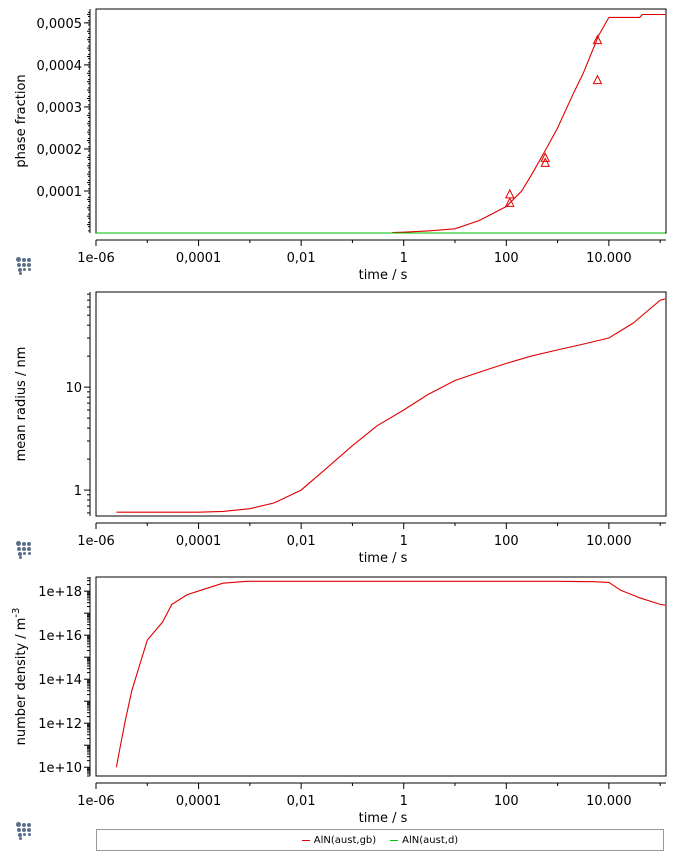 The width and height of the screenshot is (673, 861). I want to click on y-tick-label: 1e+16, so click(60, 636).